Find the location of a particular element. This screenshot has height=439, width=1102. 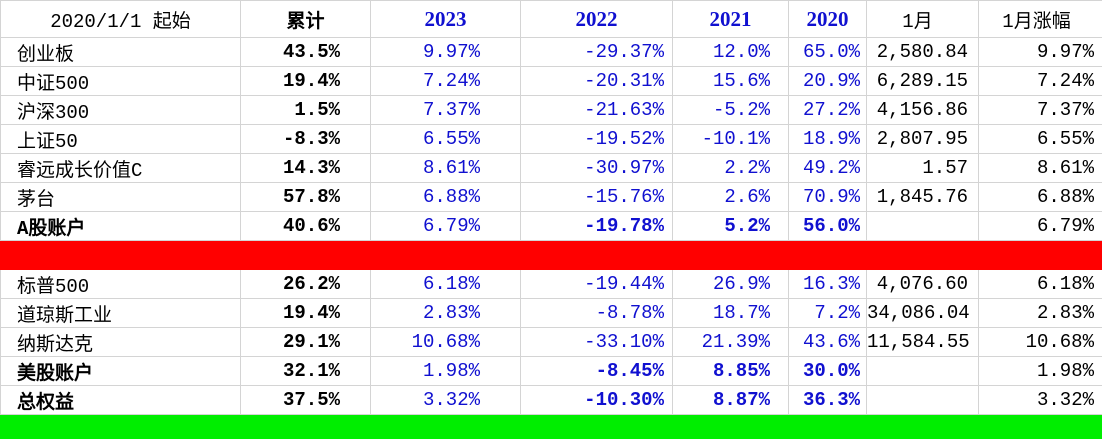

cell: 2020 is located at coordinates (828, 19).